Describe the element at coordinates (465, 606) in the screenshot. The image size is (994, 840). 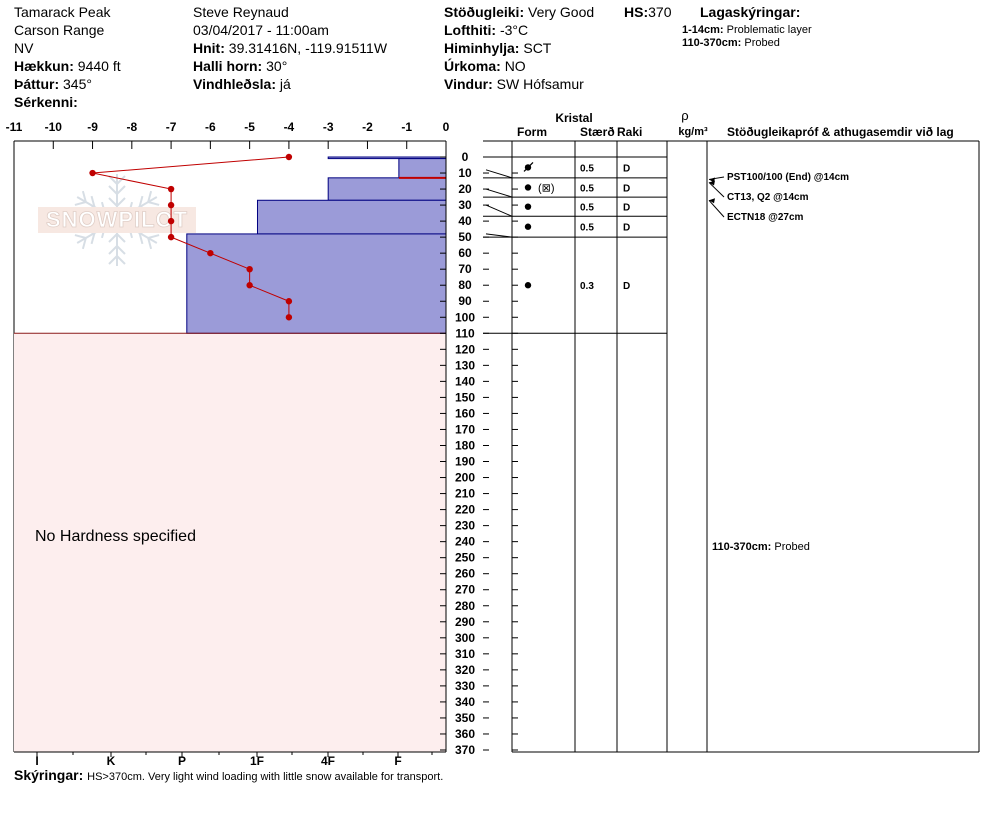
I see `depth-tick-label: 280` at that location.